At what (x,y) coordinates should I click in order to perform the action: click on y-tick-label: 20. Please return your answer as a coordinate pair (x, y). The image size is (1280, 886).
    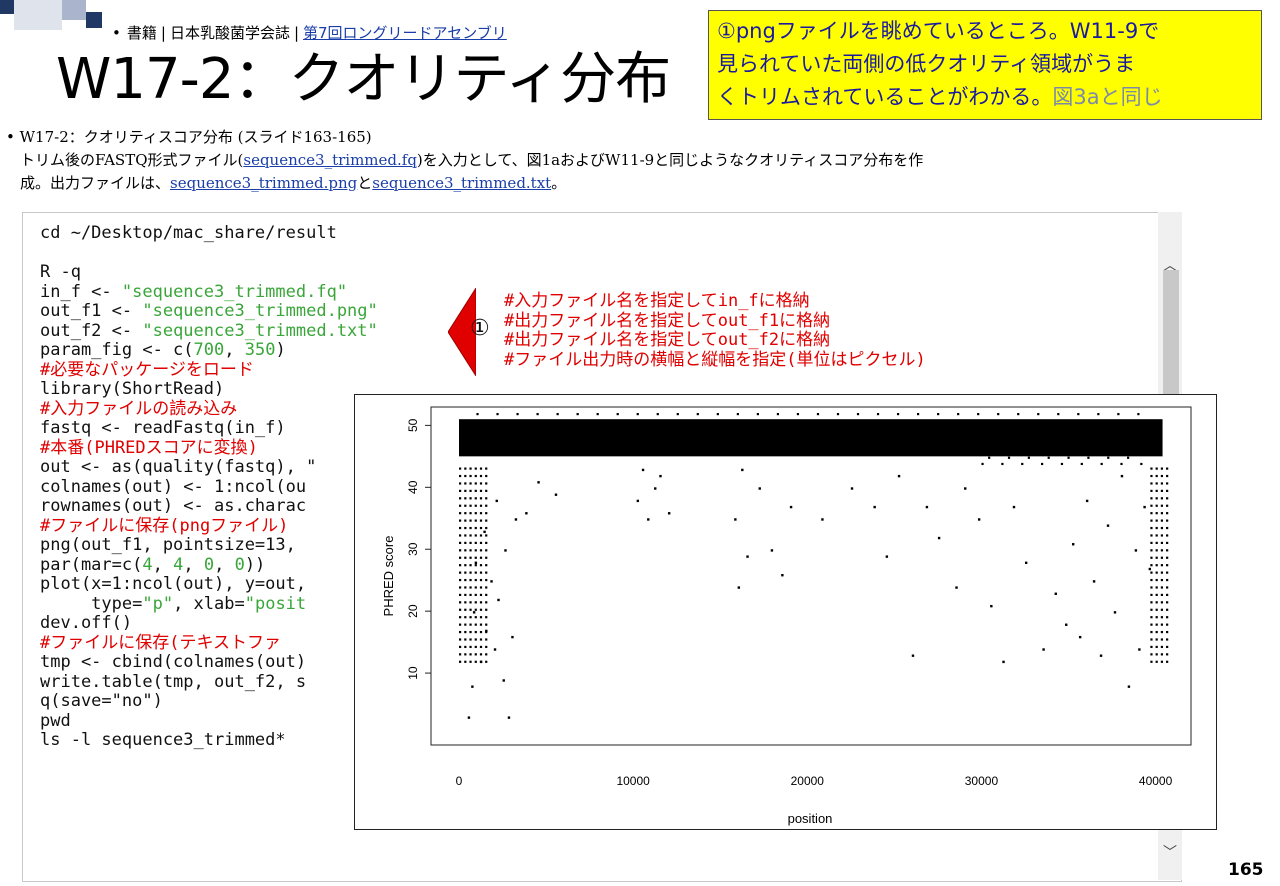
    Looking at the image, I should click on (413, 611).